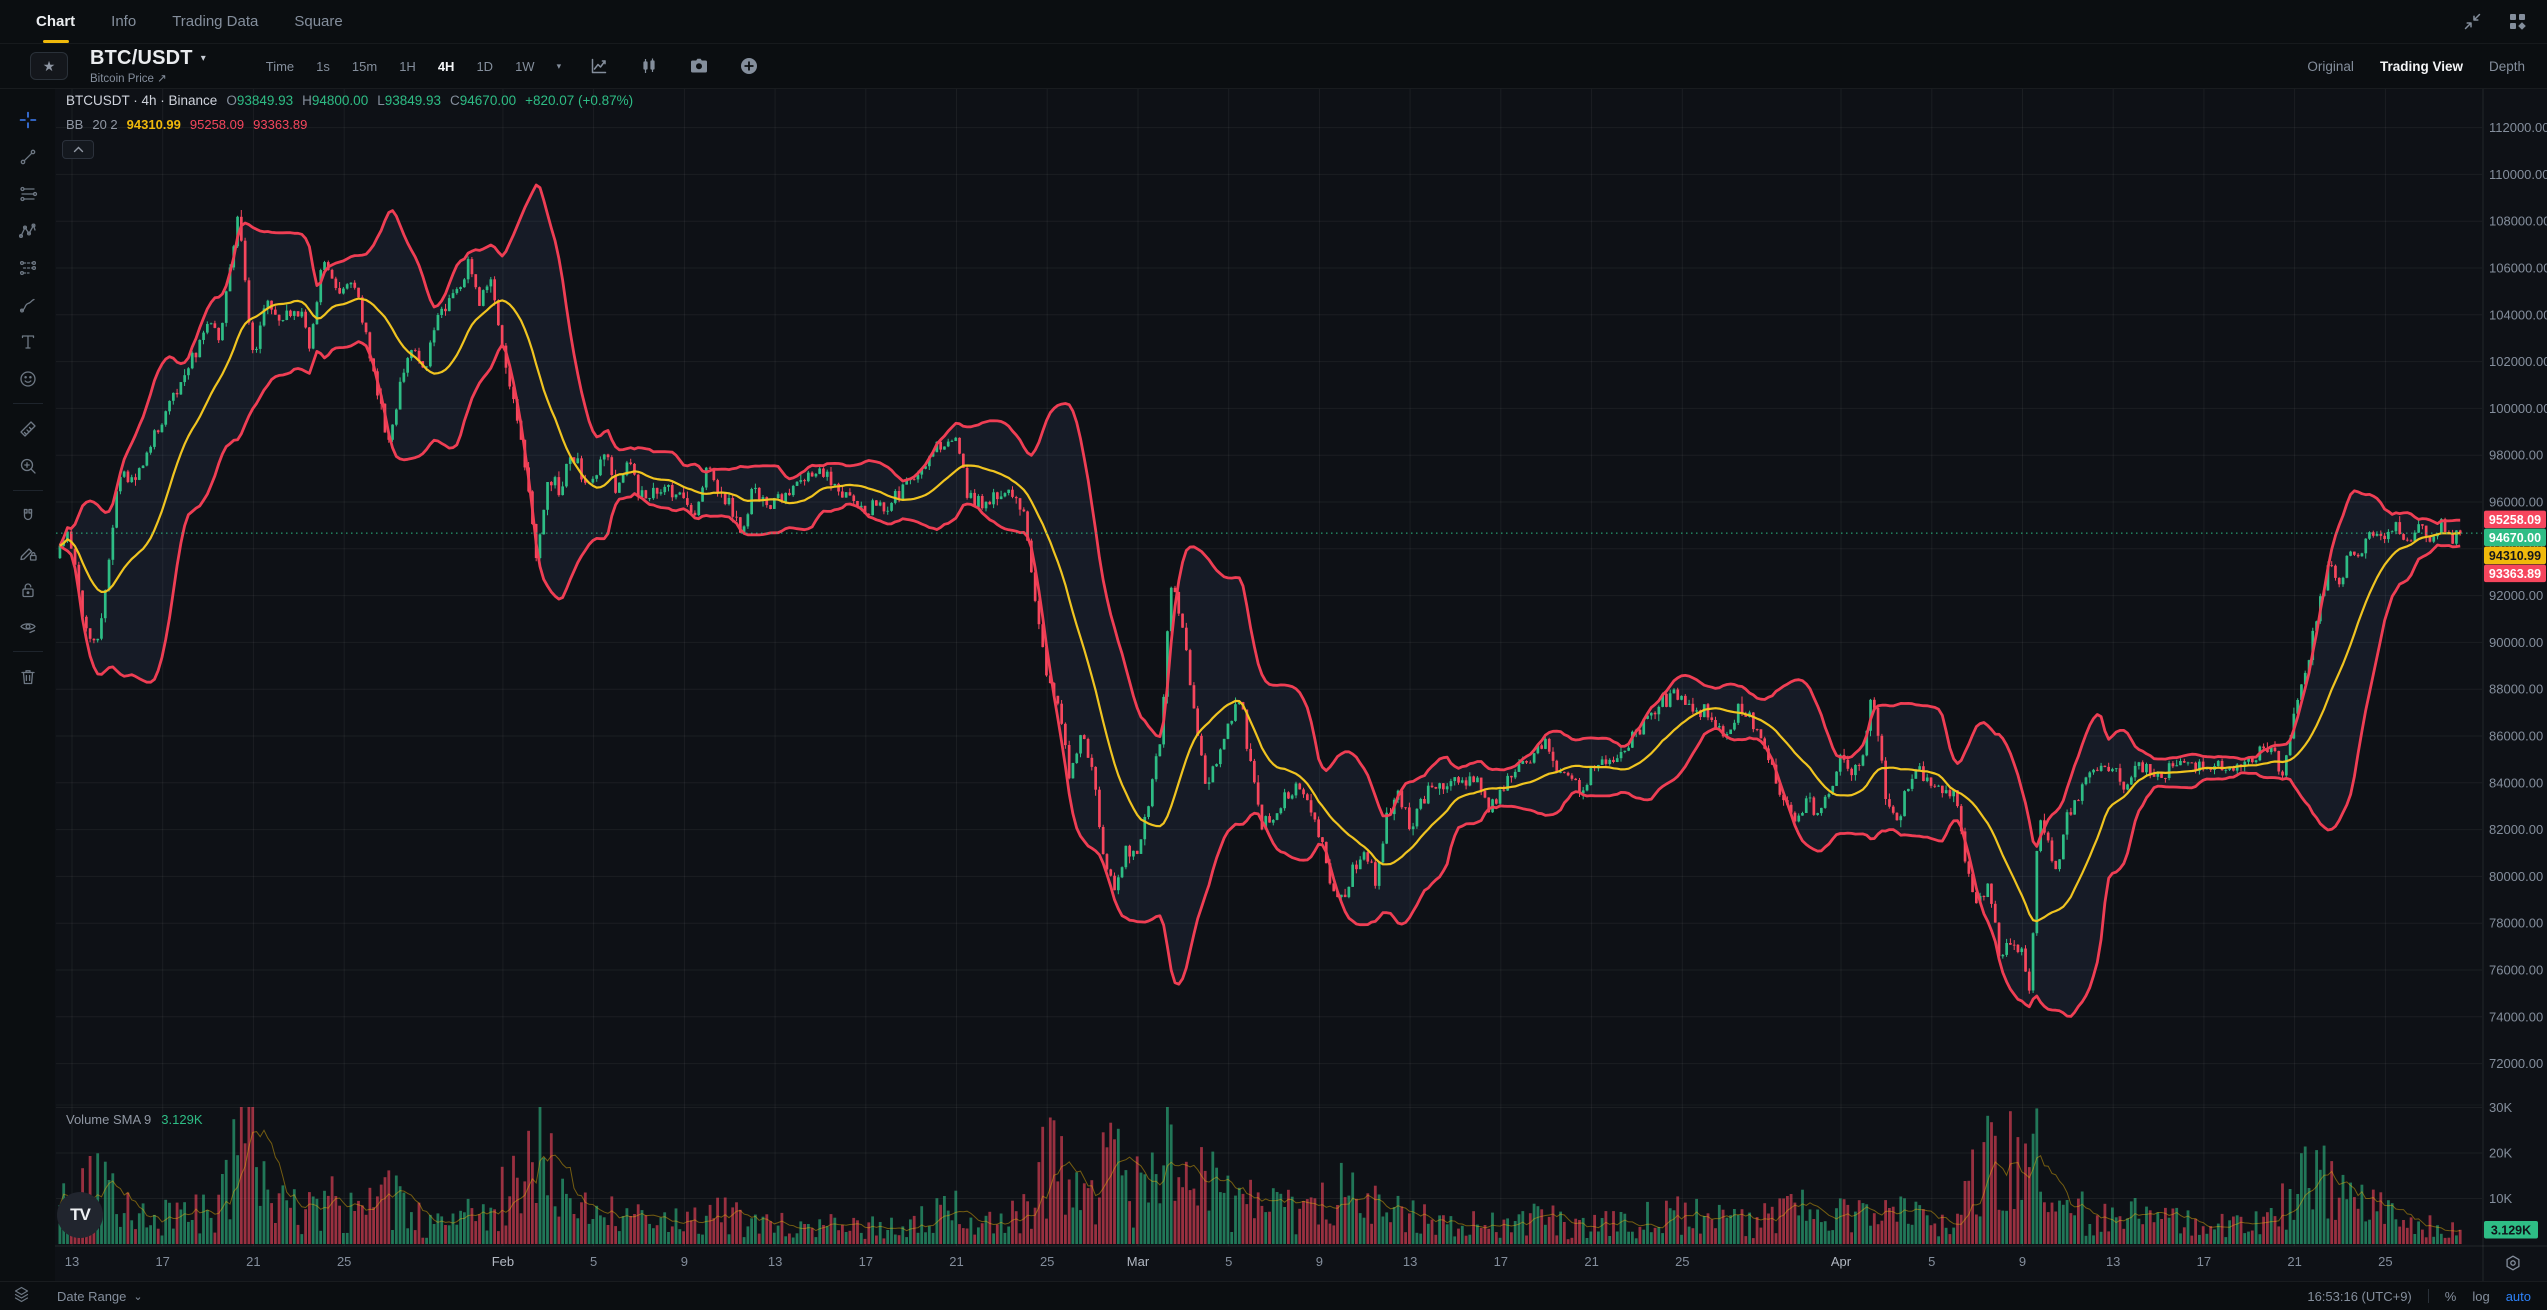 The height and width of the screenshot is (1310, 2547). Describe the element at coordinates (138, 1296) in the screenshot. I see `chevron-down-icon: ⌄` at that location.